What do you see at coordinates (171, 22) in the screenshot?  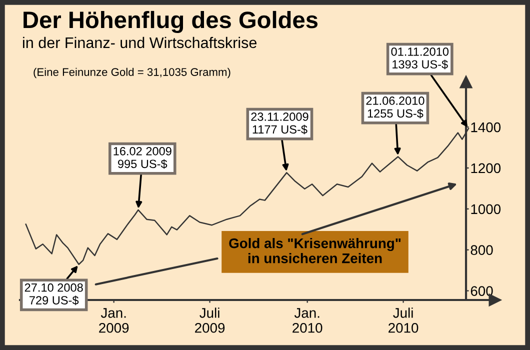 I see `chart-title: Der Höhenflug des Goldes` at bounding box center [171, 22].